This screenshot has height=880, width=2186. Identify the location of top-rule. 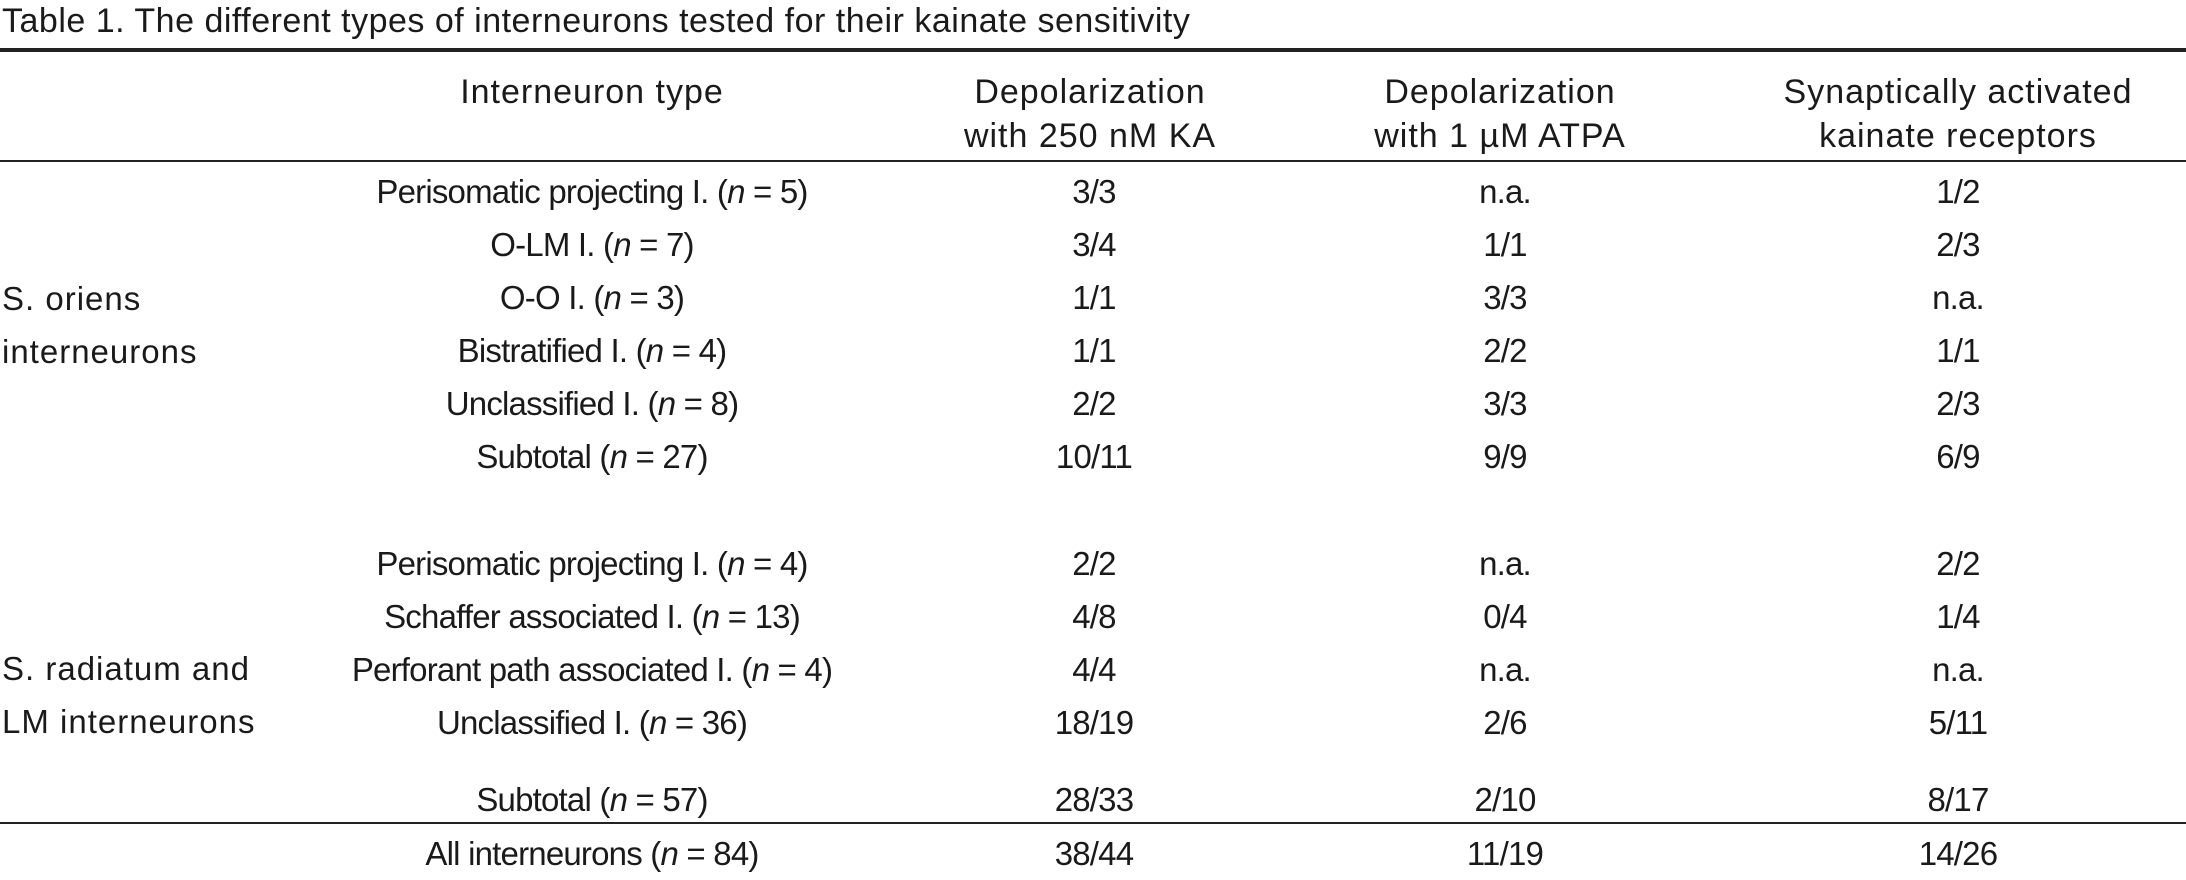
(1093, 50).